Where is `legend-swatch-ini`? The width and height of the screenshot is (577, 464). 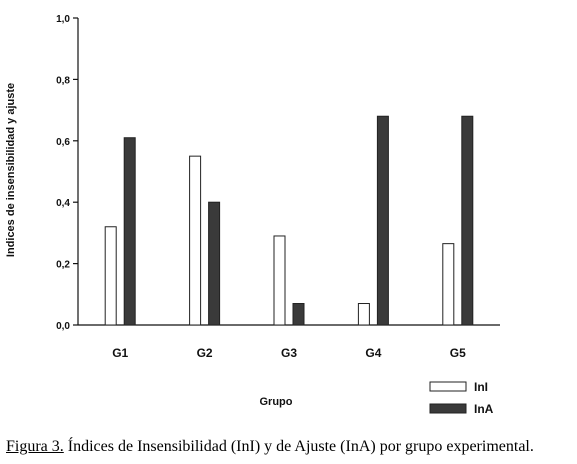 legend-swatch-ini is located at coordinates (448, 386).